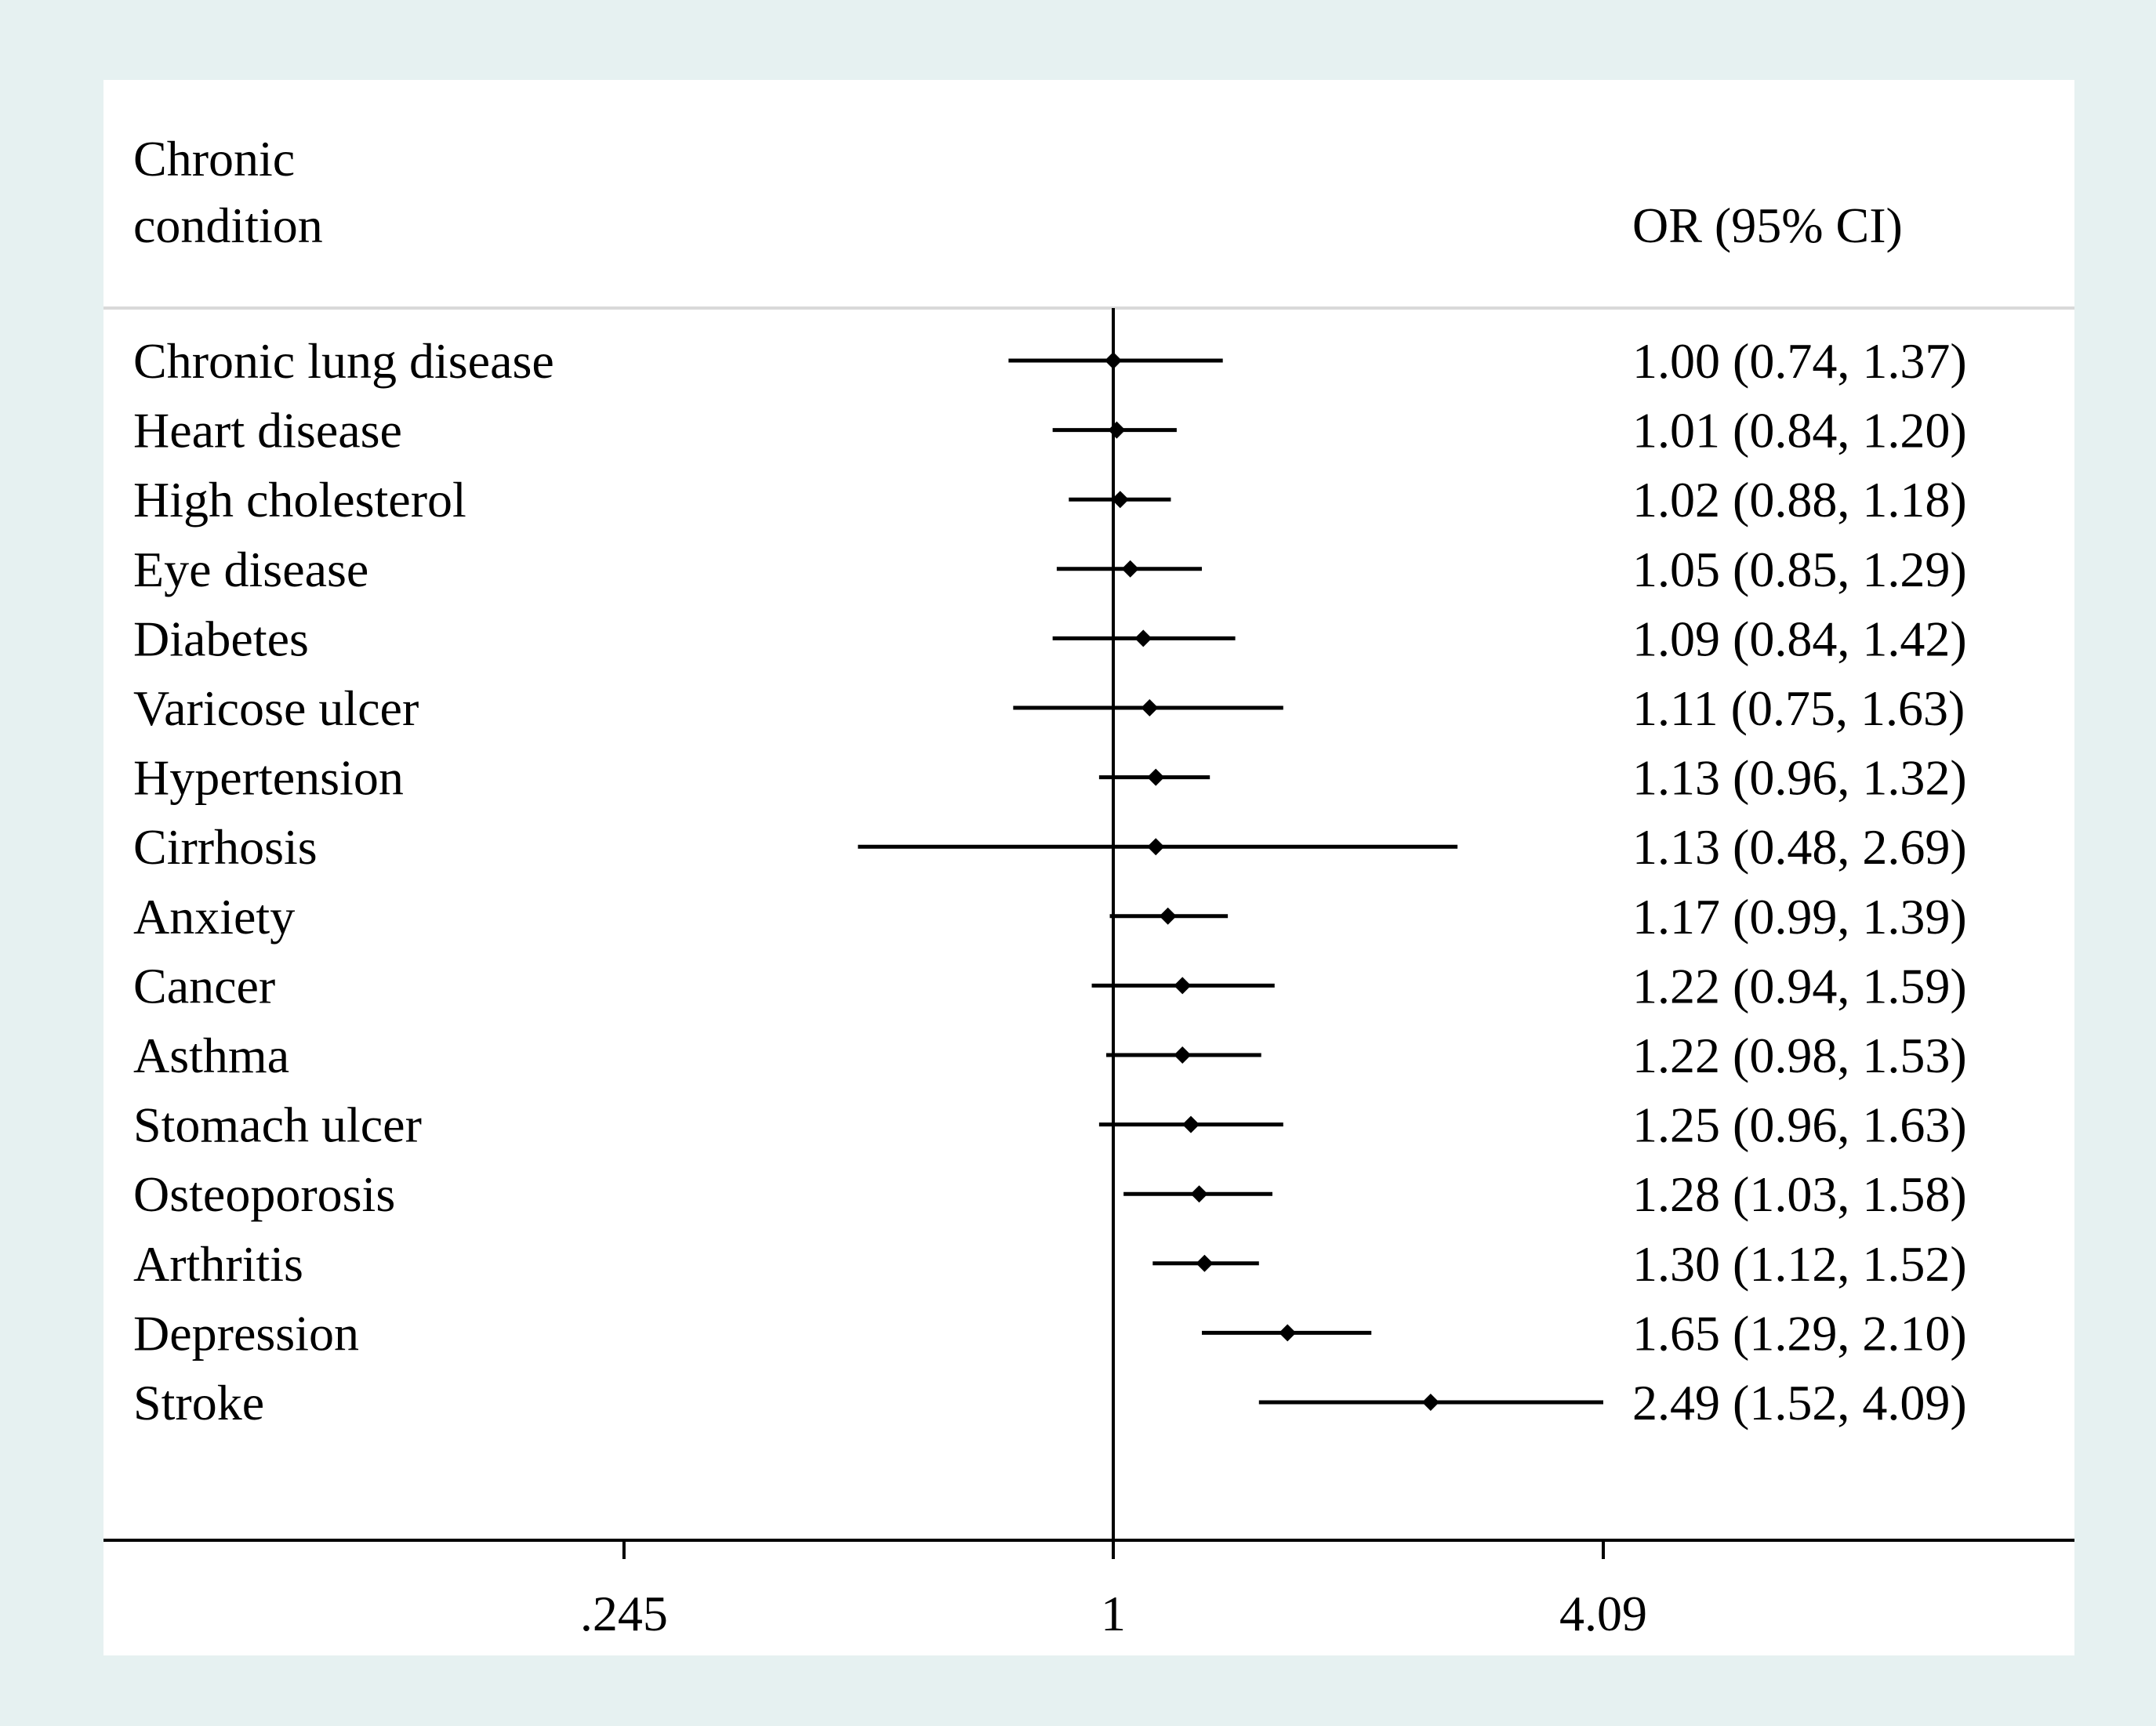 This screenshot has height=1726, width=2156. What do you see at coordinates (204, 985) in the screenshot?
I see `row-label: Cancer` at bounding box center [204, 985].